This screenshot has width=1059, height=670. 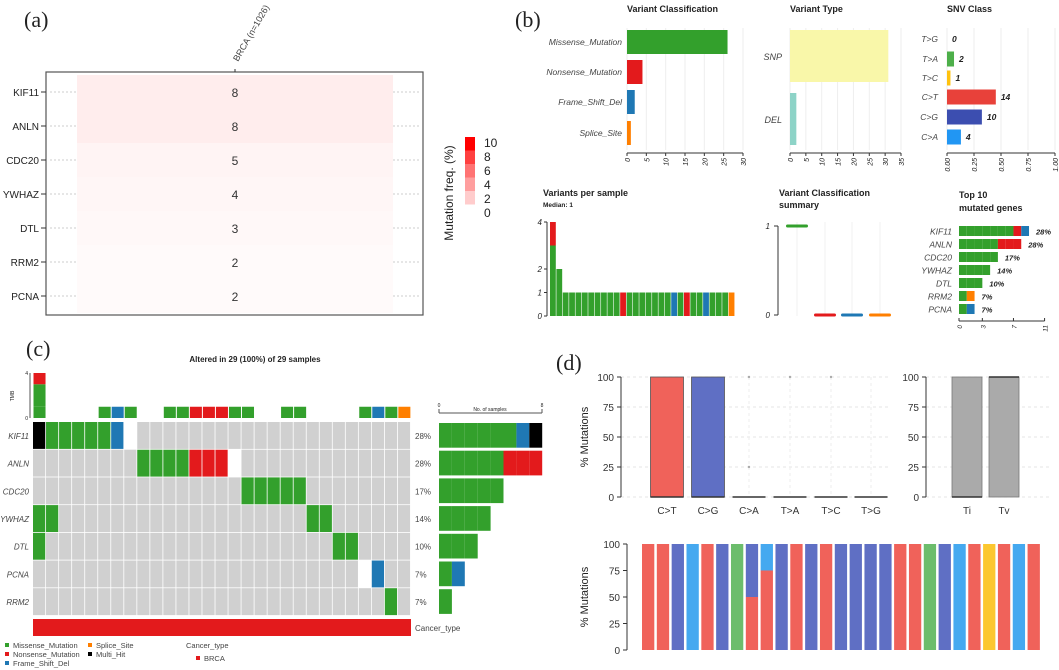 I want to click on gene-label: YWHAZ, so click(x=15, y=519).